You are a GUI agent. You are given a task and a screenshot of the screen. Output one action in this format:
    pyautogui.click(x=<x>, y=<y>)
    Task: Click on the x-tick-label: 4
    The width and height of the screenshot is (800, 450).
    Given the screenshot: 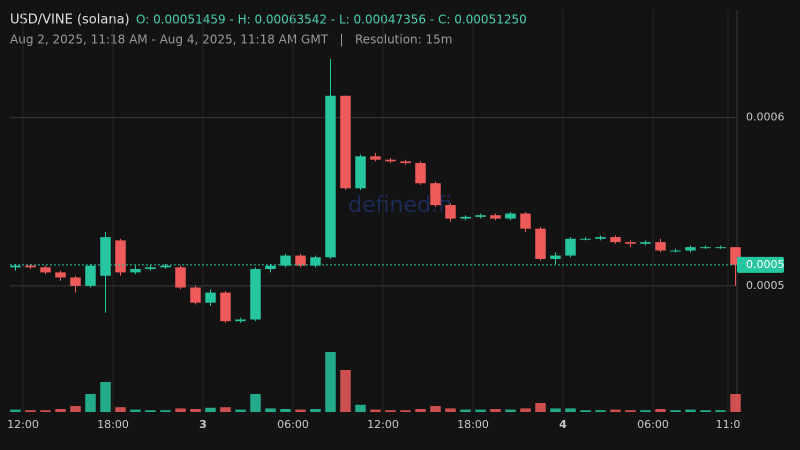 What is the action you would take?
    pyautogui.click(x=563, y=424)
    